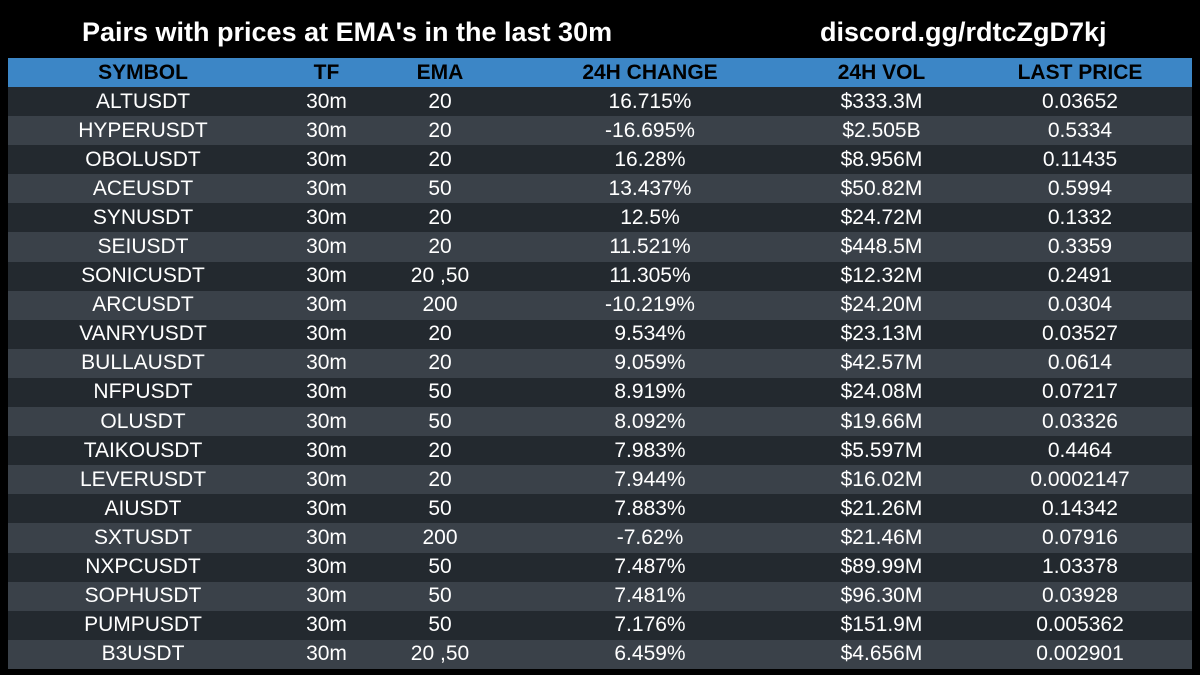 Image resolution: width=1200 pixels, height=675 pixels. Describe the element at coordinates (600, 334) in the screenshot. I see `table-row: VANRYUSDT 30m 20 9.534% $23.13M 0.03527` at that location.